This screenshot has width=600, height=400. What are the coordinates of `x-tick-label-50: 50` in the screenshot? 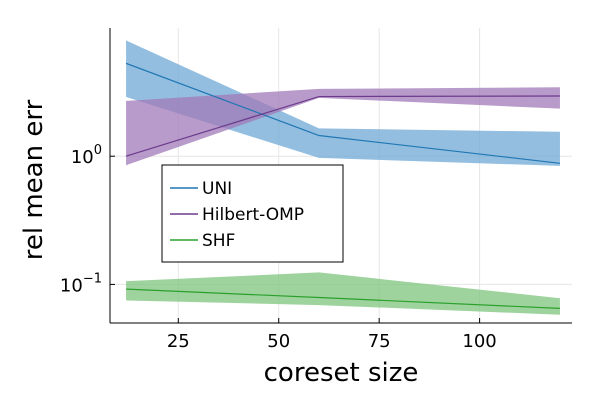 It's located at (278, 341).